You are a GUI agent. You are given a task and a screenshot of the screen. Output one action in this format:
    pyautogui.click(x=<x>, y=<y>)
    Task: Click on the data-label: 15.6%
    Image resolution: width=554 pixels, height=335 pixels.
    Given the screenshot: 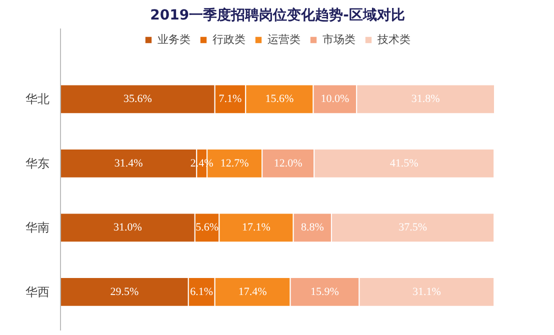 What is the action you would take?
    pyautogui.click(x=279, y=99)
    